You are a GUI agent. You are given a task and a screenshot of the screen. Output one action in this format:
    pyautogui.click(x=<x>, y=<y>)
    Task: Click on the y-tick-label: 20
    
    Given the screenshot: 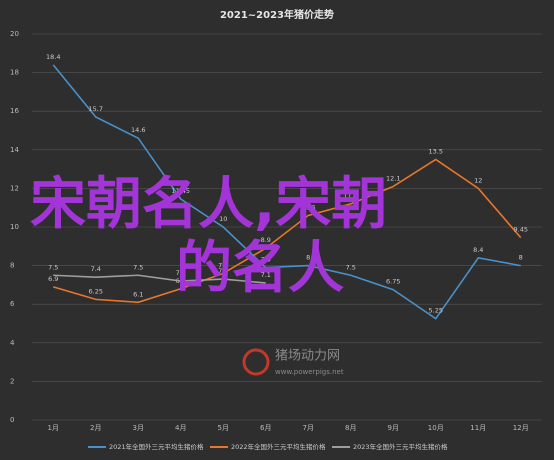 What is the action you would take?
    pyautogui.click(x=14, y=34)
    